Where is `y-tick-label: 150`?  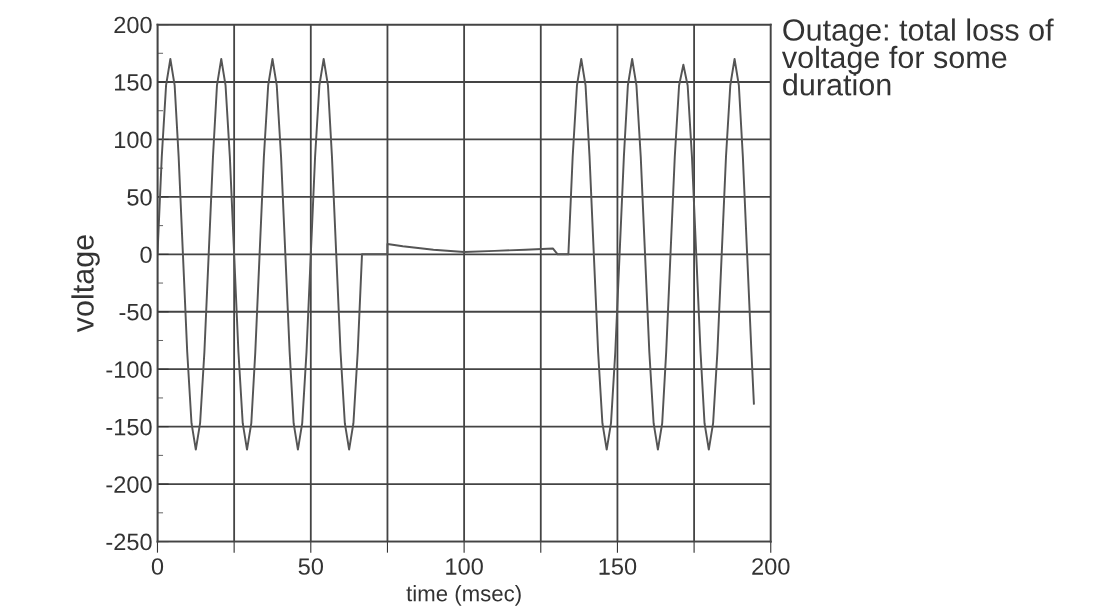 y-tick-label: 150 is located at coordinates (133, 82).